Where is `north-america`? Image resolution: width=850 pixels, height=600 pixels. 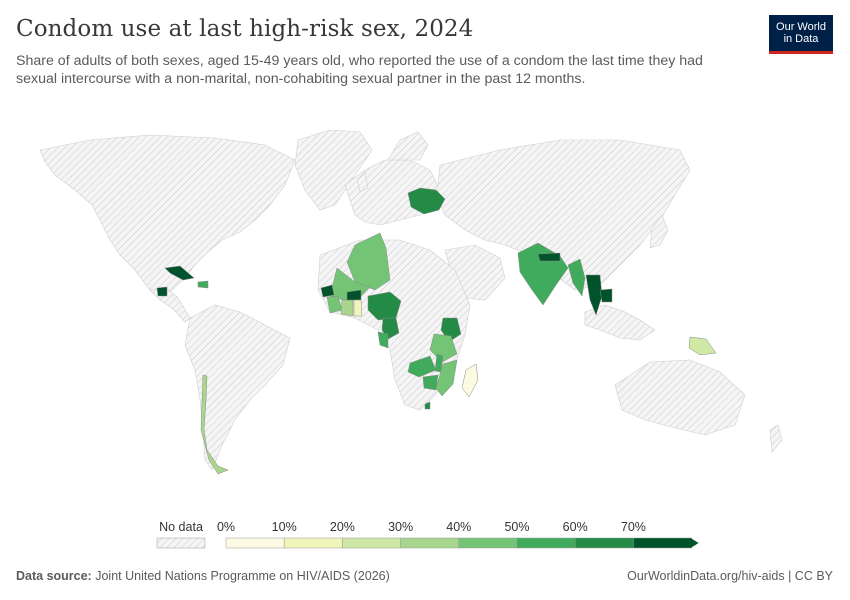 north-america is located at coordinates (167, 217).